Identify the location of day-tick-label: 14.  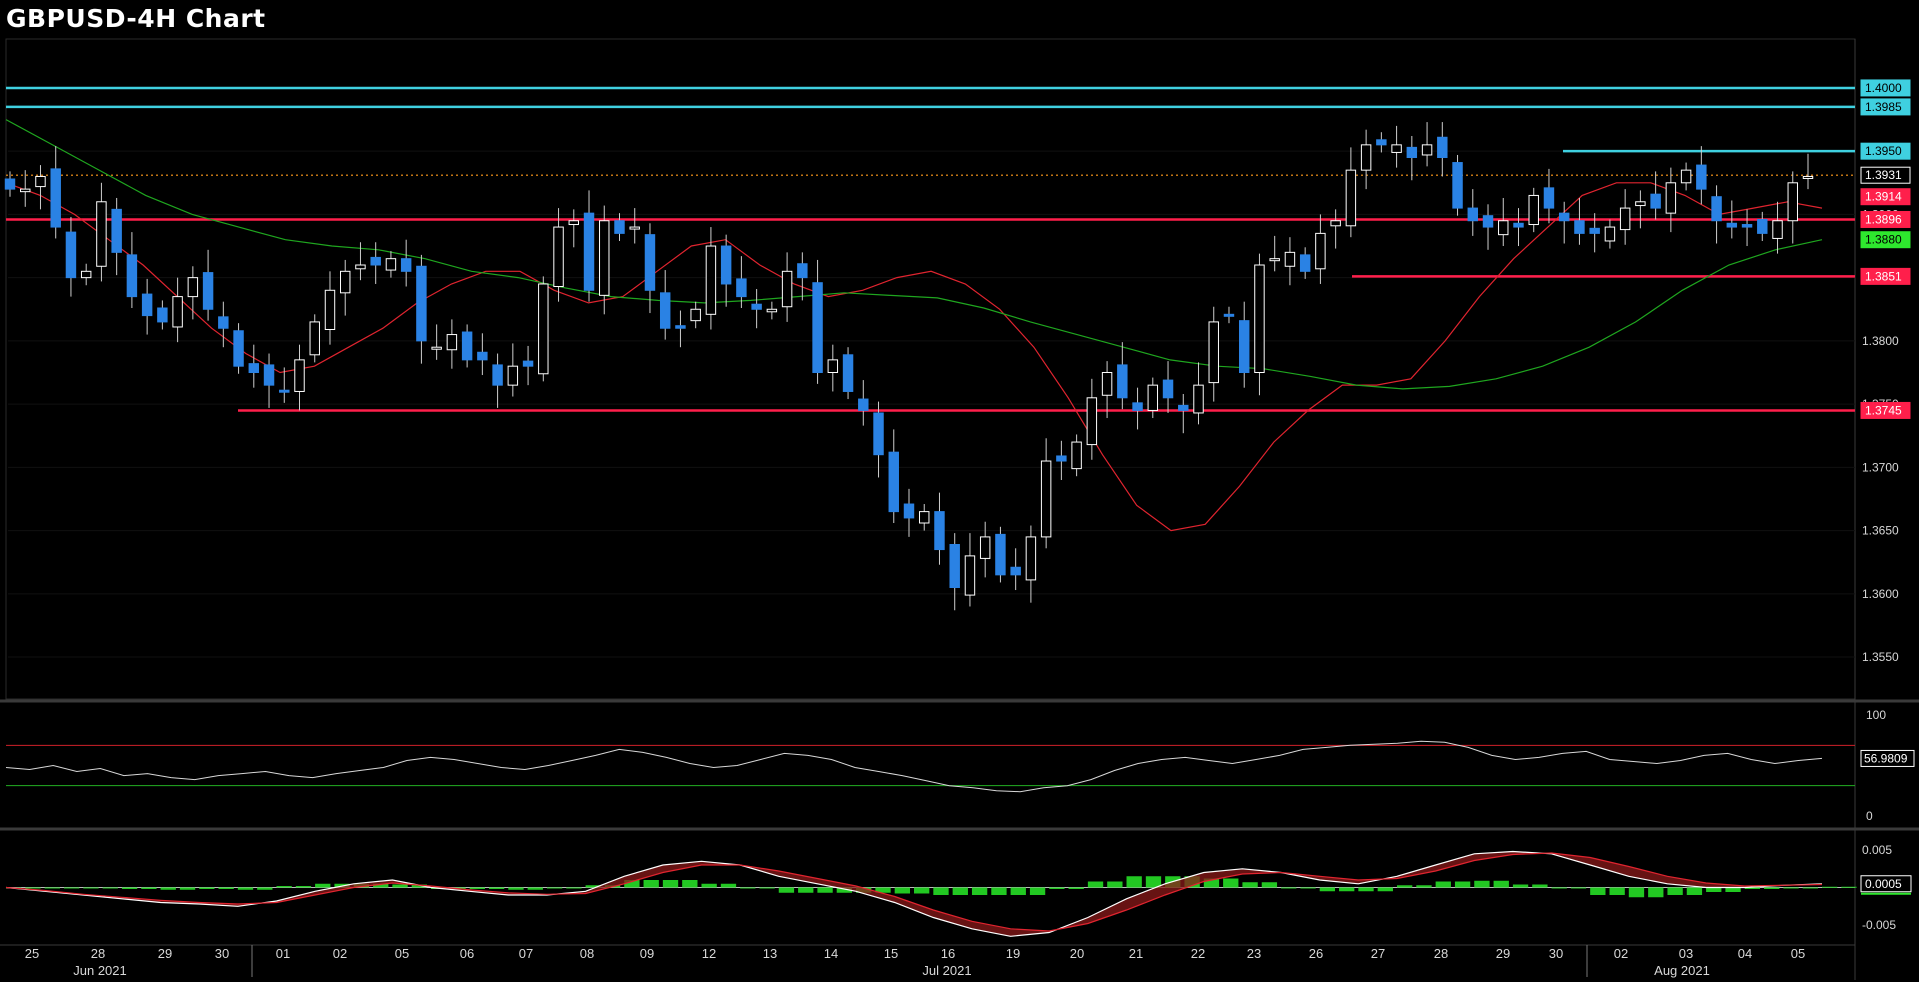
(831, 953).